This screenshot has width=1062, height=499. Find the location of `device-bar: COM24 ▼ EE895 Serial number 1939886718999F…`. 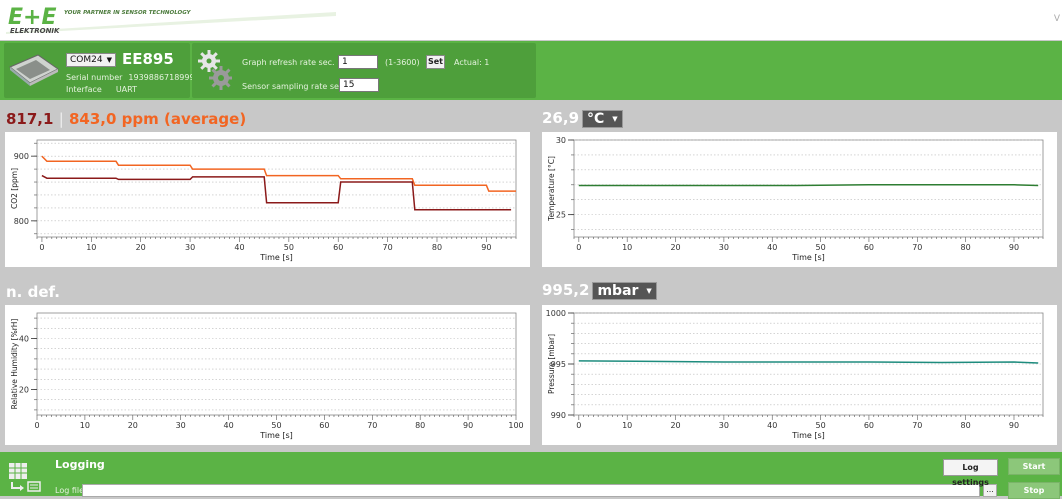

device-bar: COM24 ▼ EE895 Serial number 1939886718999F… is located at coordinates (531, 70).